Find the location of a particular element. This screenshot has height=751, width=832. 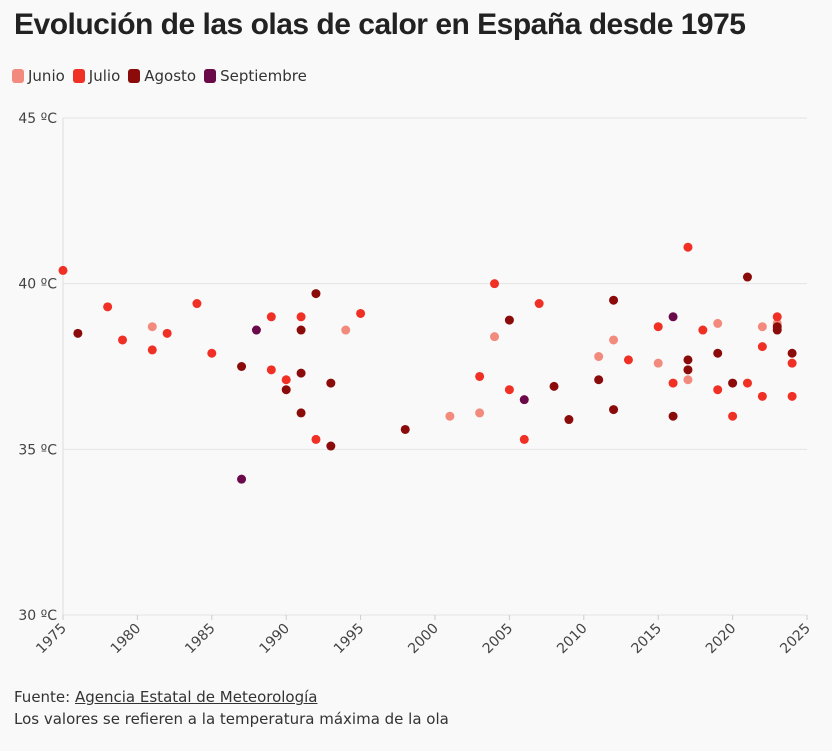

legend-label: Septiembre is located at coordinates (263, 76).